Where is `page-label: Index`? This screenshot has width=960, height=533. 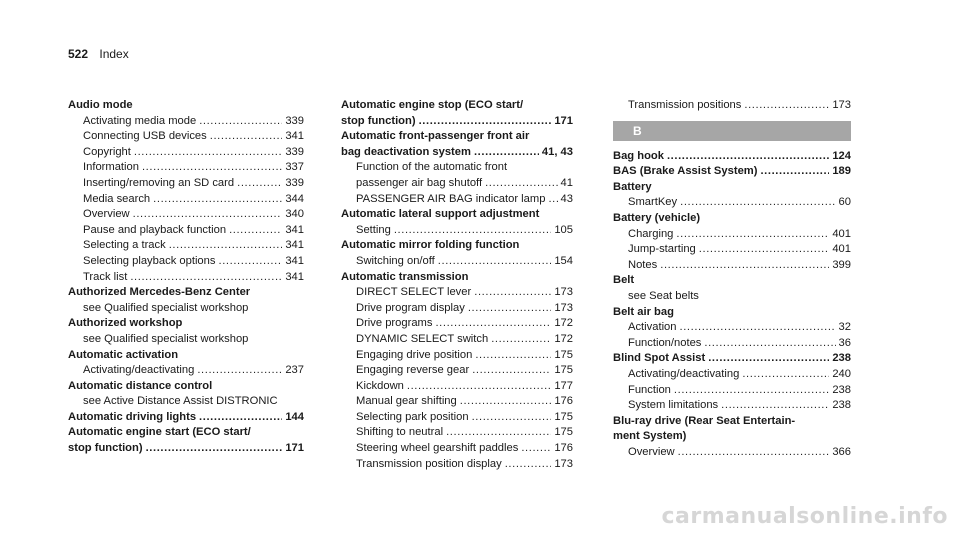 page-label: Index is located at coordinates (114, 54).